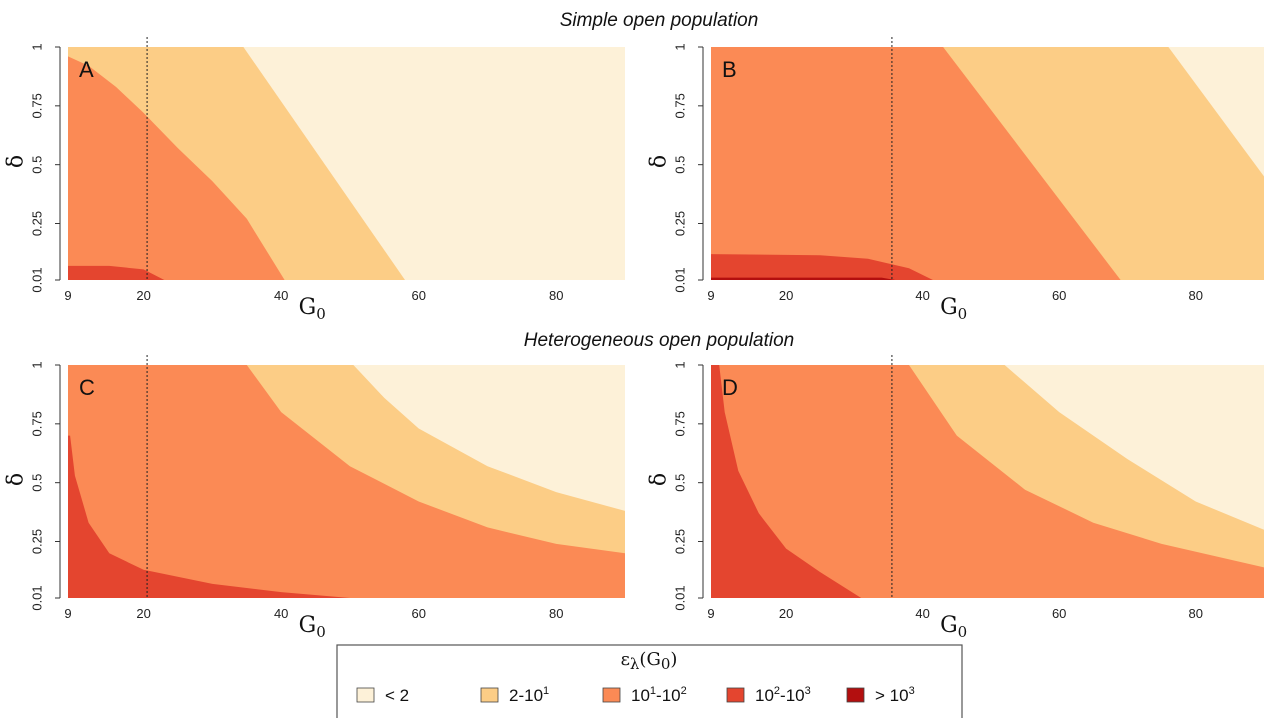 This screenshot has height=718, width=1264. What do you see at coordinates (730, 387) in the screenshot?
I see `panel-letter-d: D` at bounding box center [730, 387].